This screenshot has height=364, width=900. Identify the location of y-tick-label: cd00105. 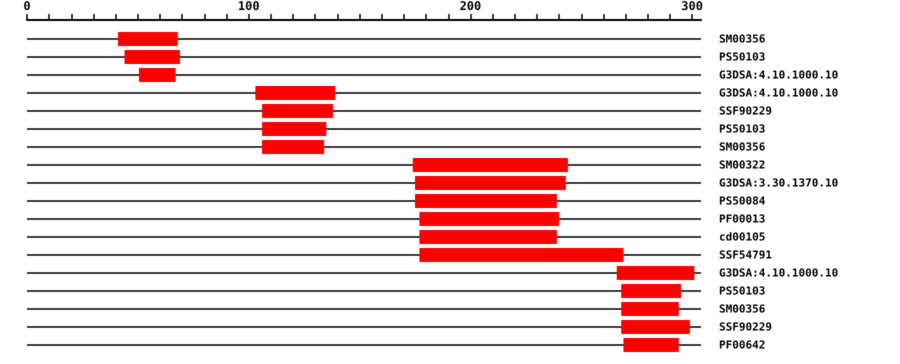
(742, 237).